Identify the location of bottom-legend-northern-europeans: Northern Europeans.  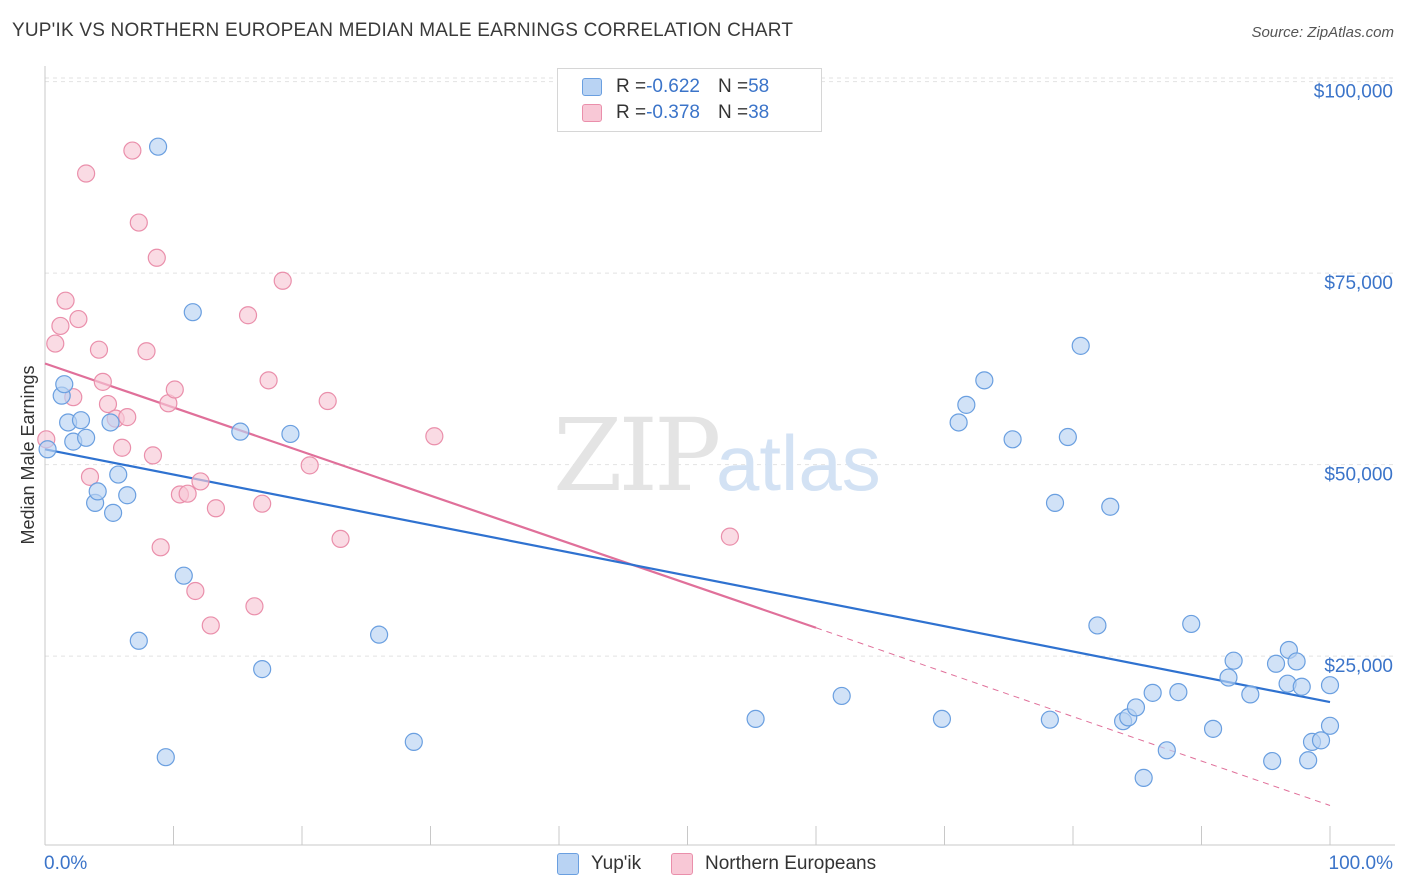
(773, 864).